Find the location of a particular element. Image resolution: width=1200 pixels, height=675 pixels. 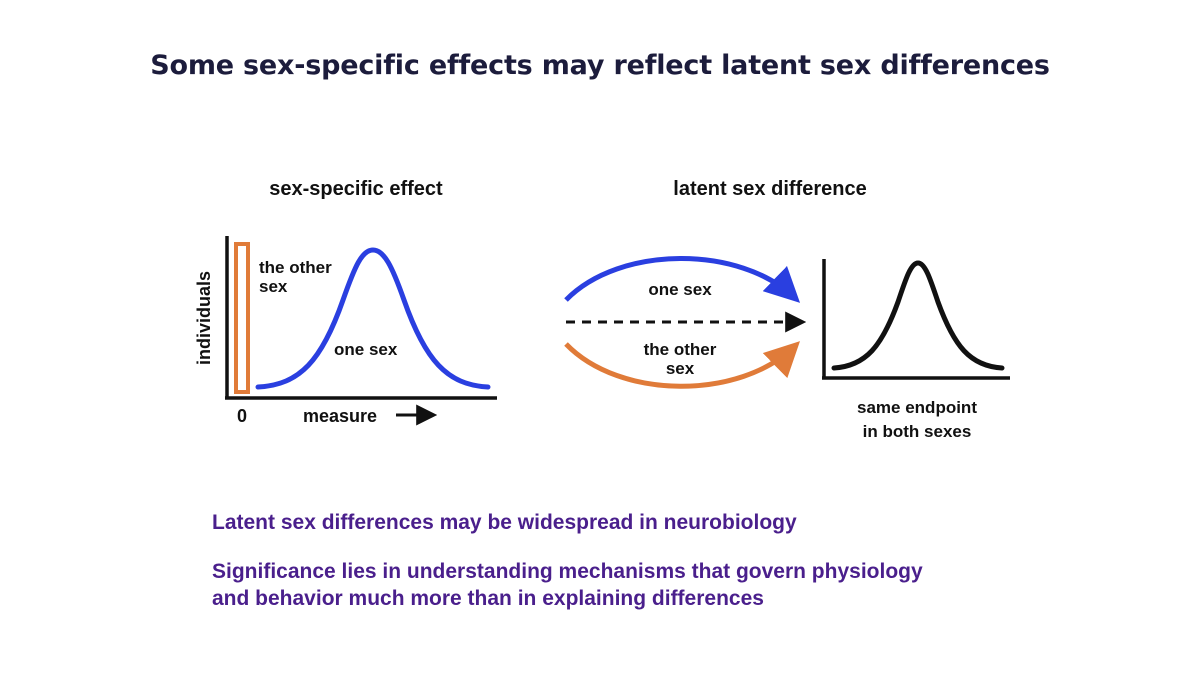

bottom-arrow-label-line2: sex is located at coordinates (680, 368).